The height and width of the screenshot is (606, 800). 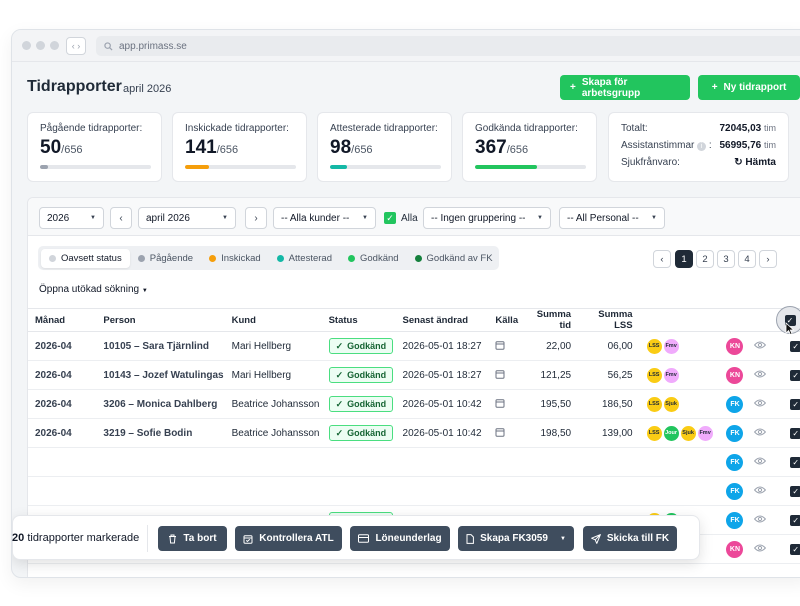 What do you see at coordinates (373, 258) in the screenshot?
I see `status-tab: Godkänd` at bounding box center [373, 258].